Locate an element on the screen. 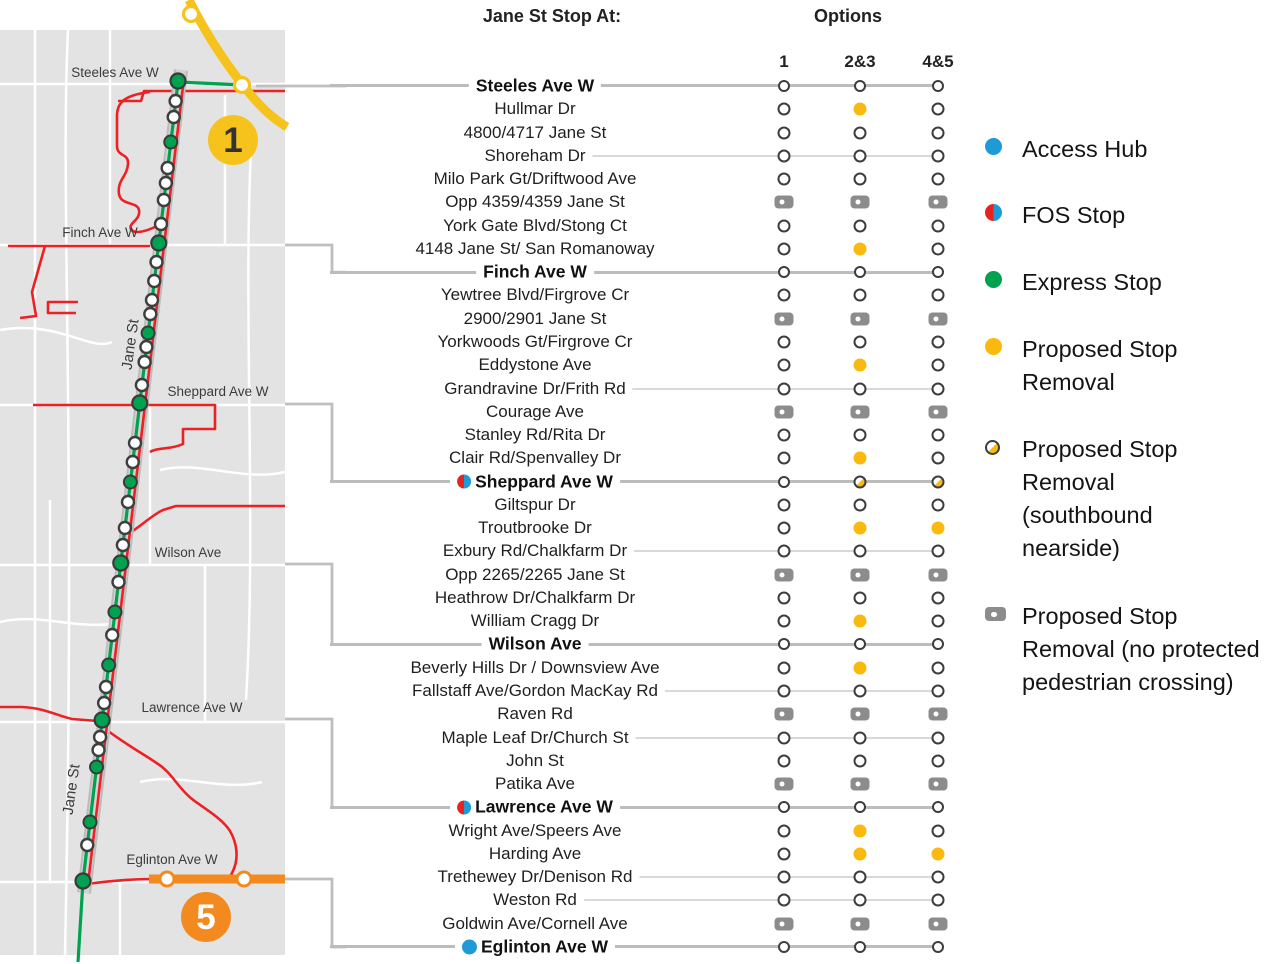 This screenshot has width=1280, height=964. stop-row: Raven Rd is located at coordinates (630, 714).